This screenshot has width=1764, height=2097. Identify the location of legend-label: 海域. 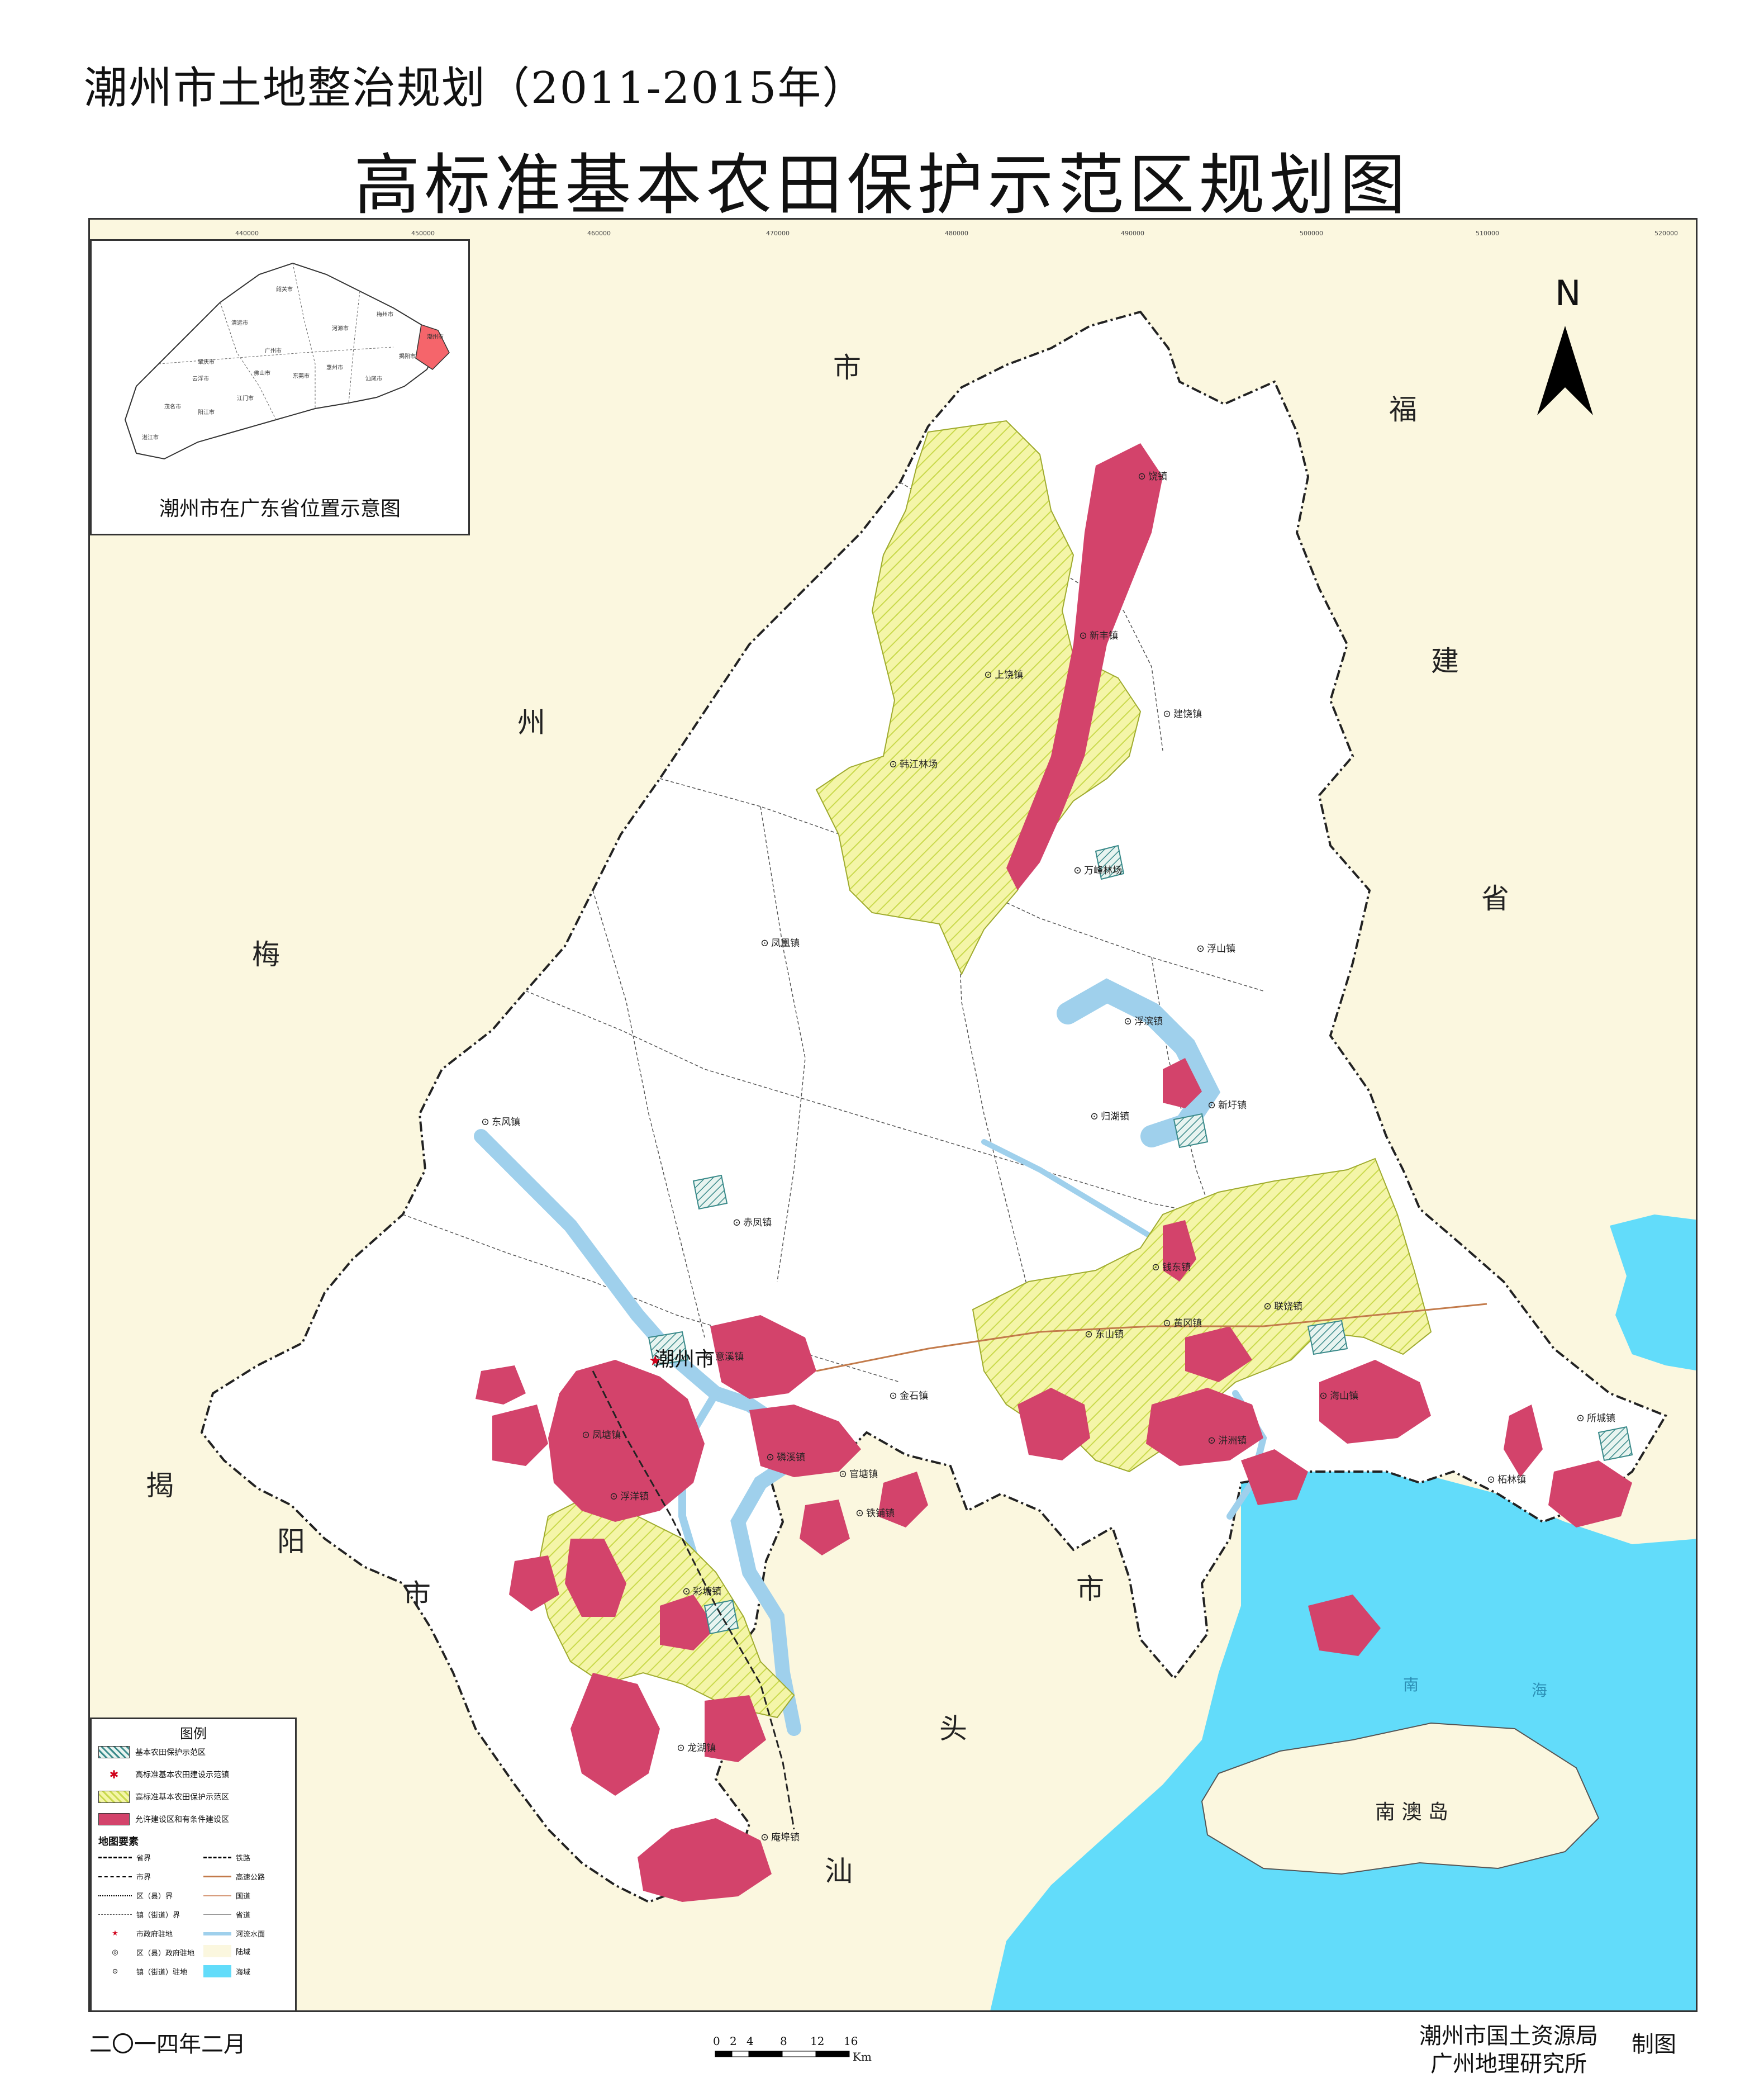
(243, 1972).